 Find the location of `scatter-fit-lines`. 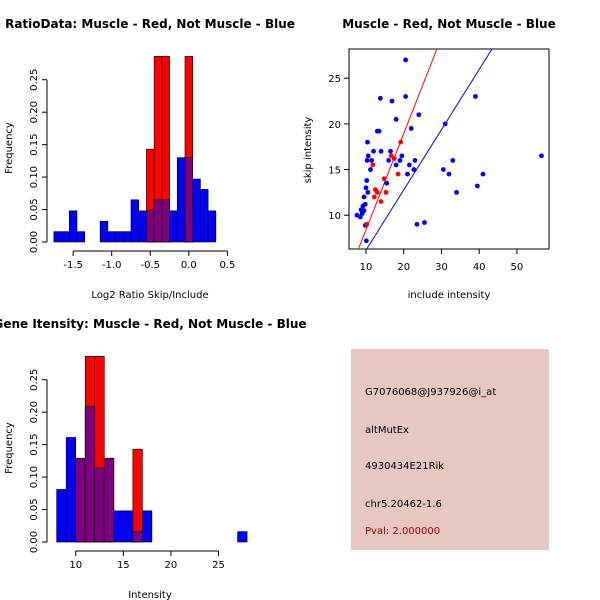

scatter-fit-lines is located at coordinates (425, 149).